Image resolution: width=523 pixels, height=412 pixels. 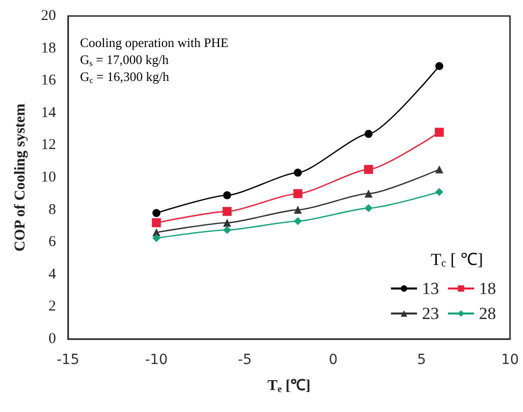 I want to click on legend-label: 23, so click(x=430, y=313).